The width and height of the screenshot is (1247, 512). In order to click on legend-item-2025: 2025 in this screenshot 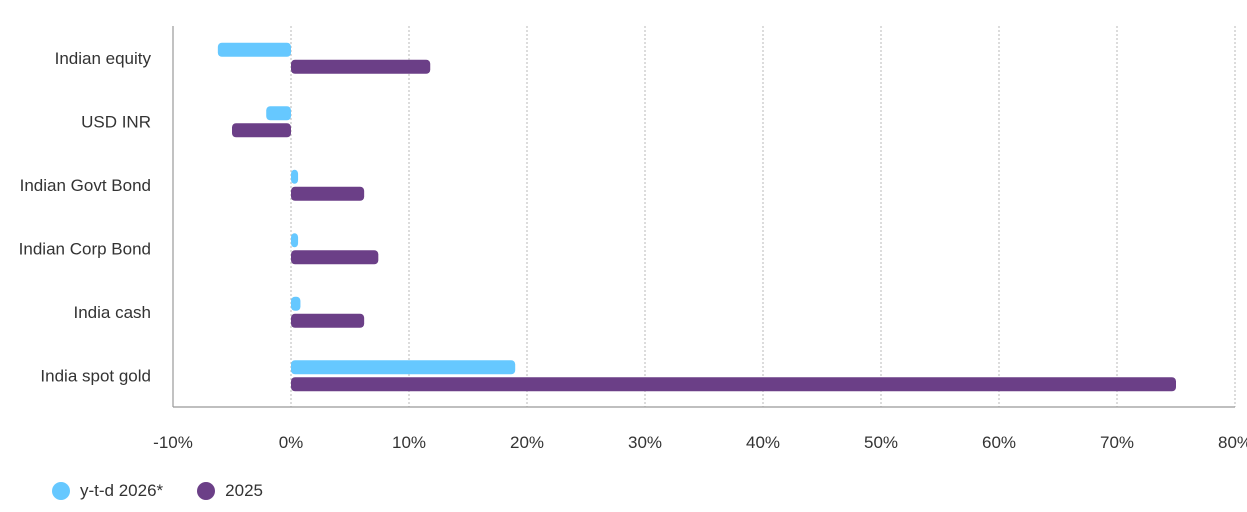, I will do `click(230, 491)`.